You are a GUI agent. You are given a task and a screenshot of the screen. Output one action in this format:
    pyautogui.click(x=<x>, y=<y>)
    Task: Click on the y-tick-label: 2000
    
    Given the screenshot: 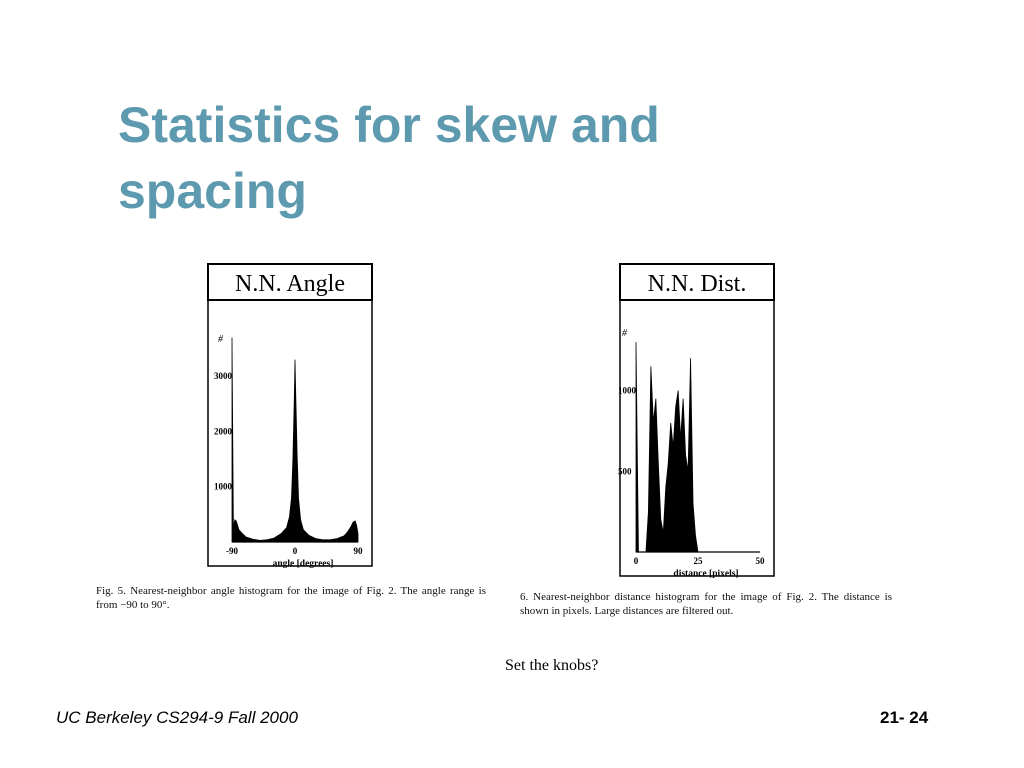 What is the action you would take?
    pyautogui.click(x=223, y=431)
    